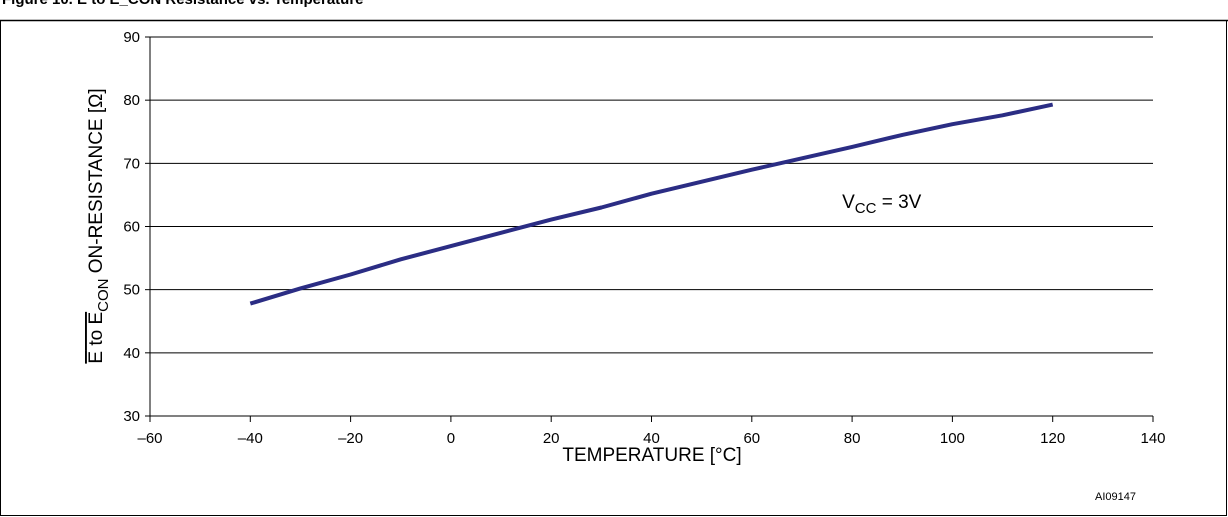 This screenshot has width=1228, height=517. Describe the element at coordinates (848, 202) in the screenshot. I see `vcc-annotation-main: V` at that location.